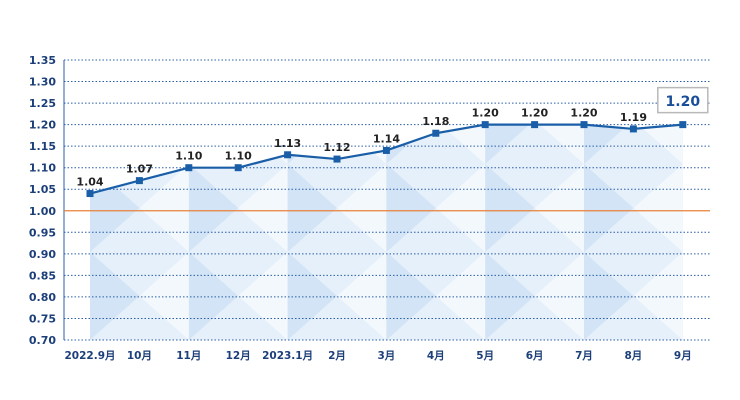 Image resolution: width=740 pixels, height=400 pixels. I want to click on y-tick-label: 1.35, so click(42, 60).